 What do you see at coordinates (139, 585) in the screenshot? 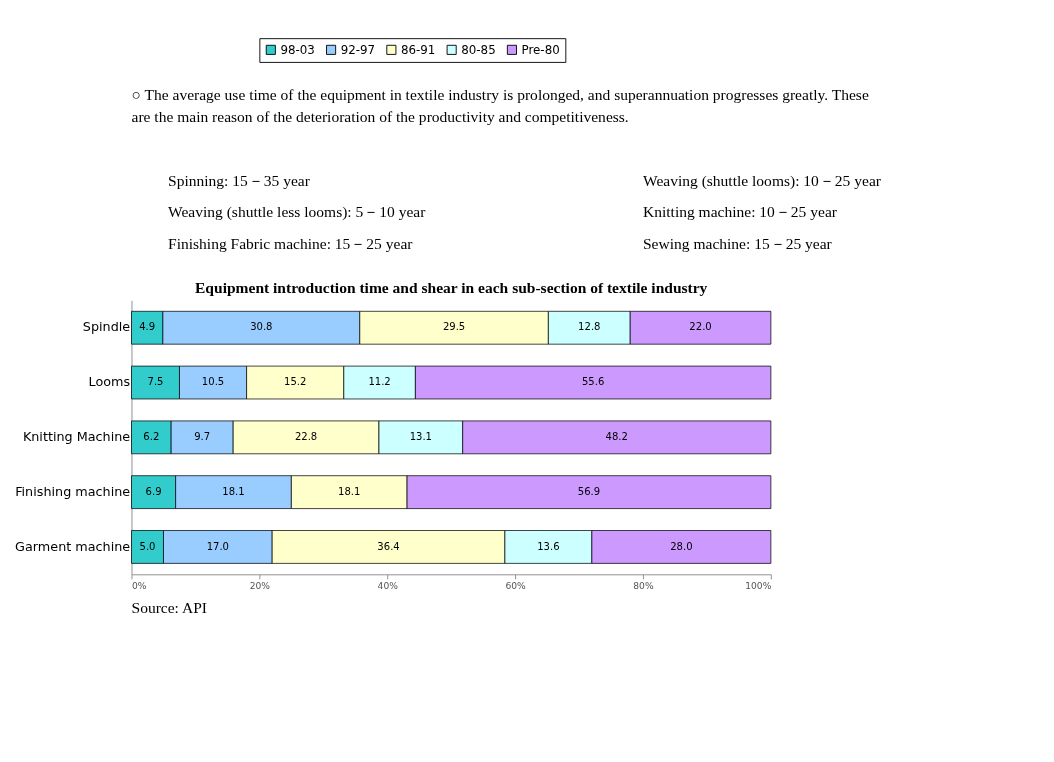
I see `x-tick-label: 0%` at bounding box center [139, 585].